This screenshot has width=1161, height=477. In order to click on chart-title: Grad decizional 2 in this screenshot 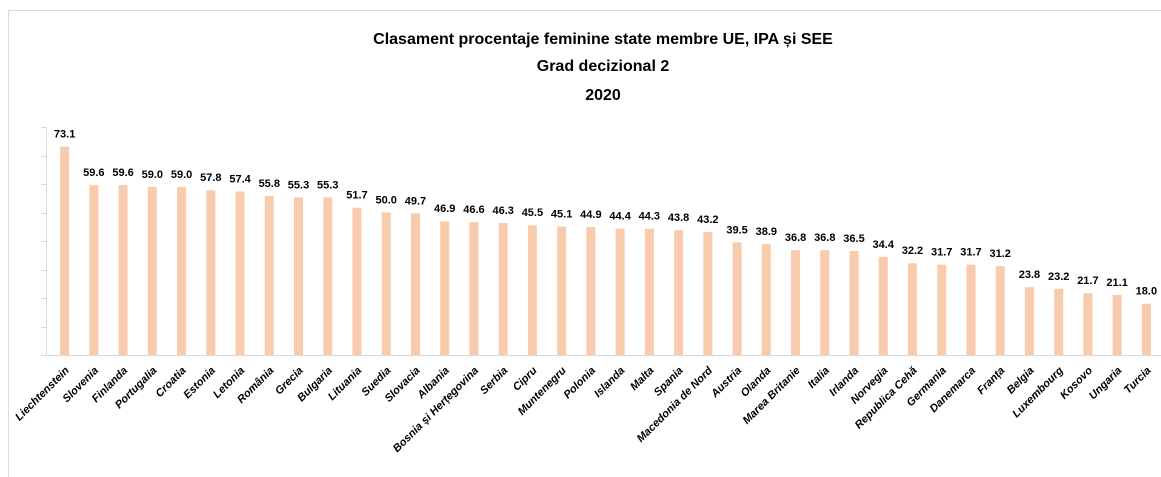, I will do `click(603, 66)`.